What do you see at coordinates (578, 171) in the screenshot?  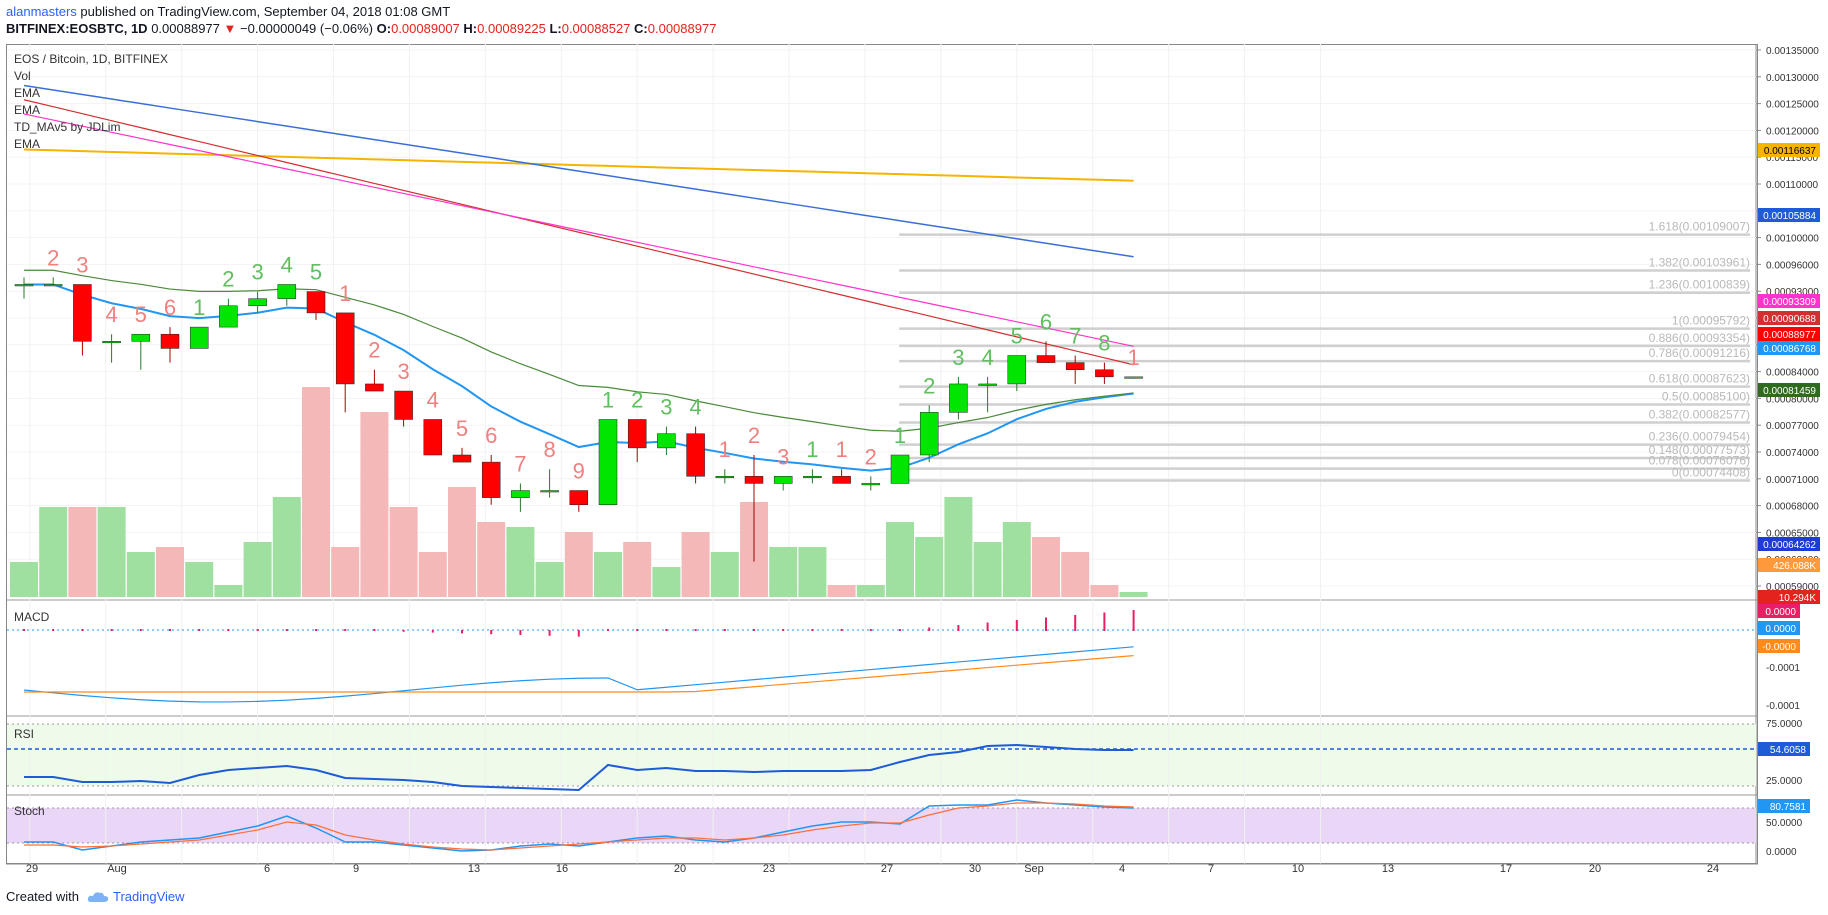 I see `ema-navy-line` at bounding box center [578, 171].